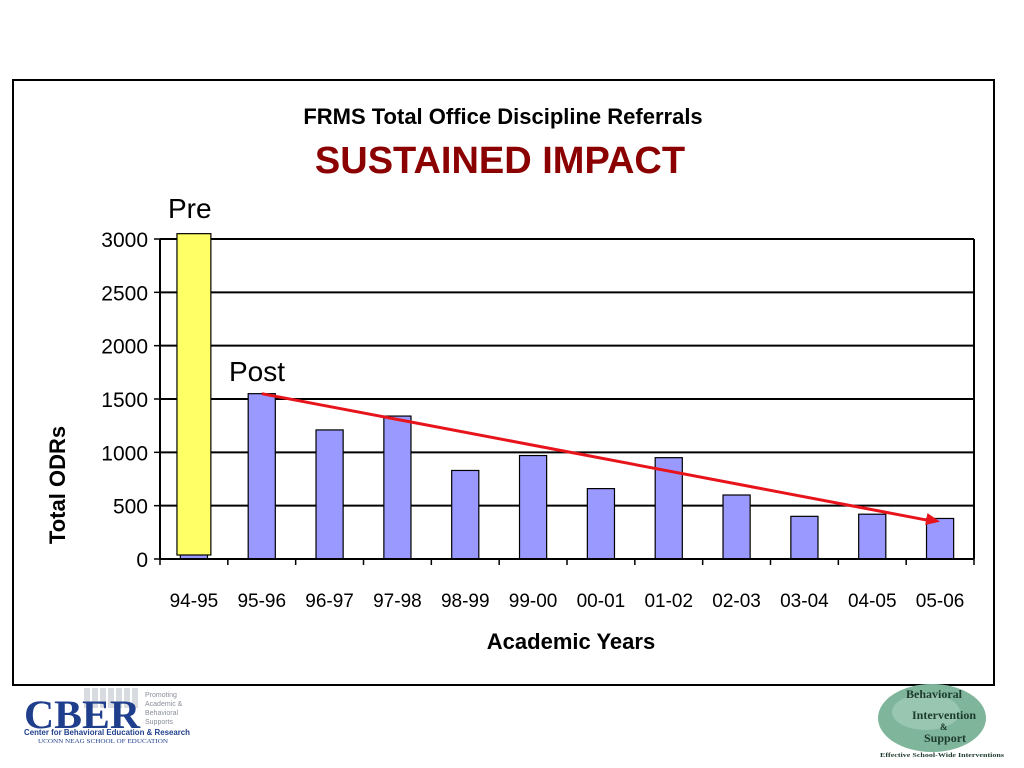  I want to click on bis-line-4: Support, so click(945, 738).